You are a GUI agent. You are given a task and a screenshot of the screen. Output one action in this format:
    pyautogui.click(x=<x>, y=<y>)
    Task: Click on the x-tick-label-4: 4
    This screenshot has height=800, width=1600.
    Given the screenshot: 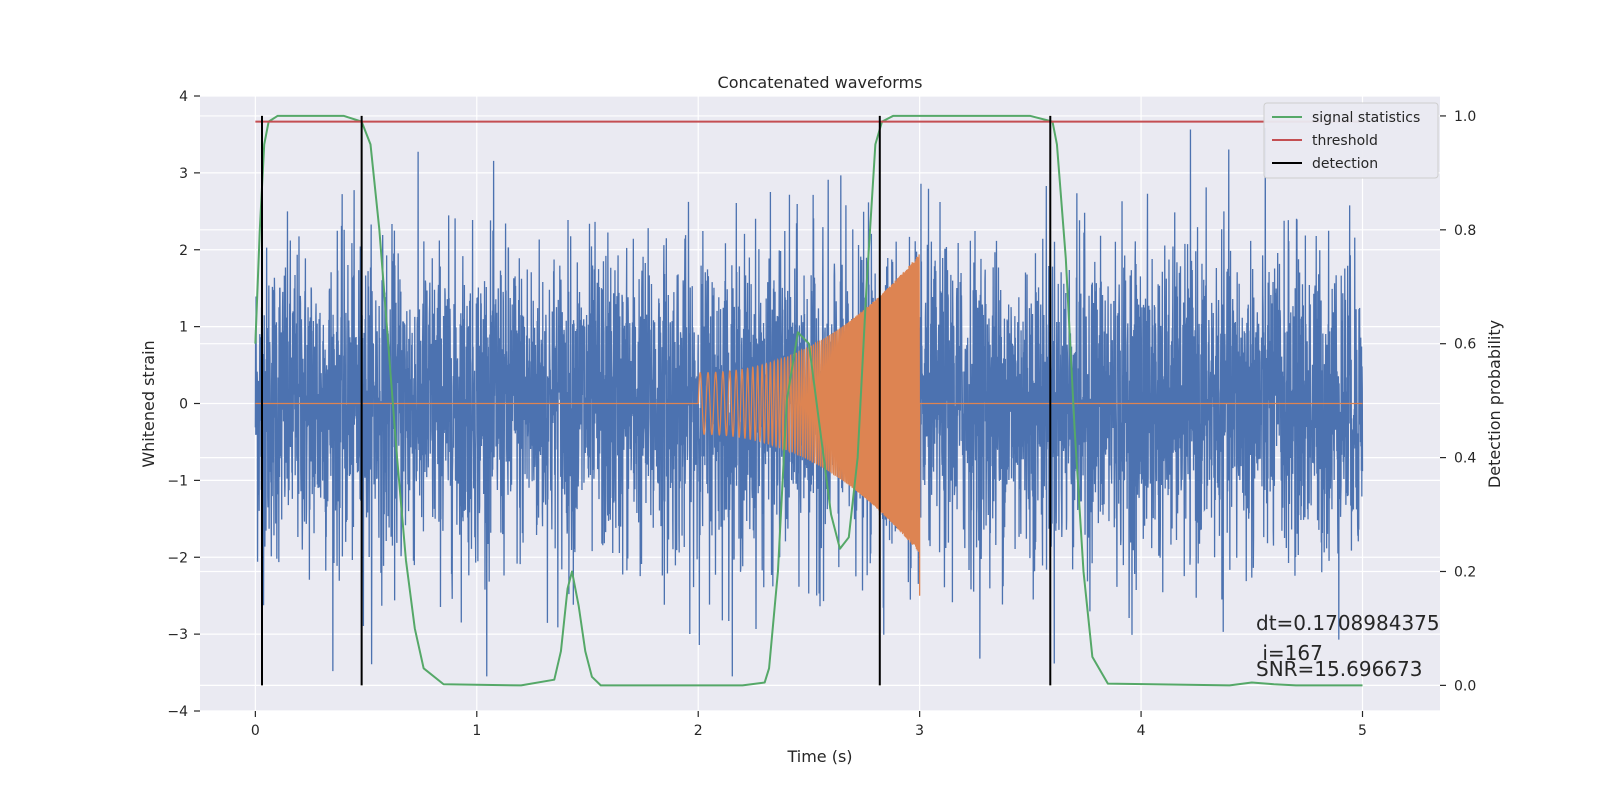 What is the action you would take?
    pyautogui.click(x=1141, y=731)
    